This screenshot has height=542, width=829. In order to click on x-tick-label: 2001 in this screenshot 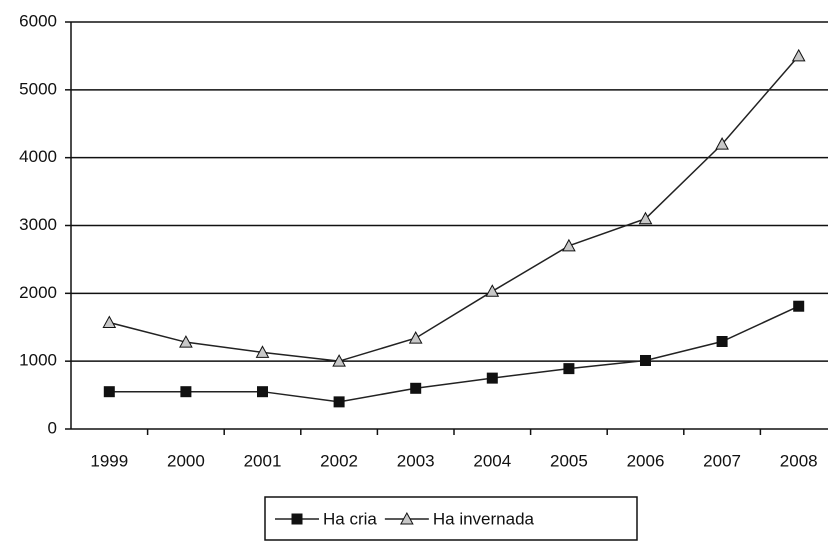, I will do `click(263, 460)`.